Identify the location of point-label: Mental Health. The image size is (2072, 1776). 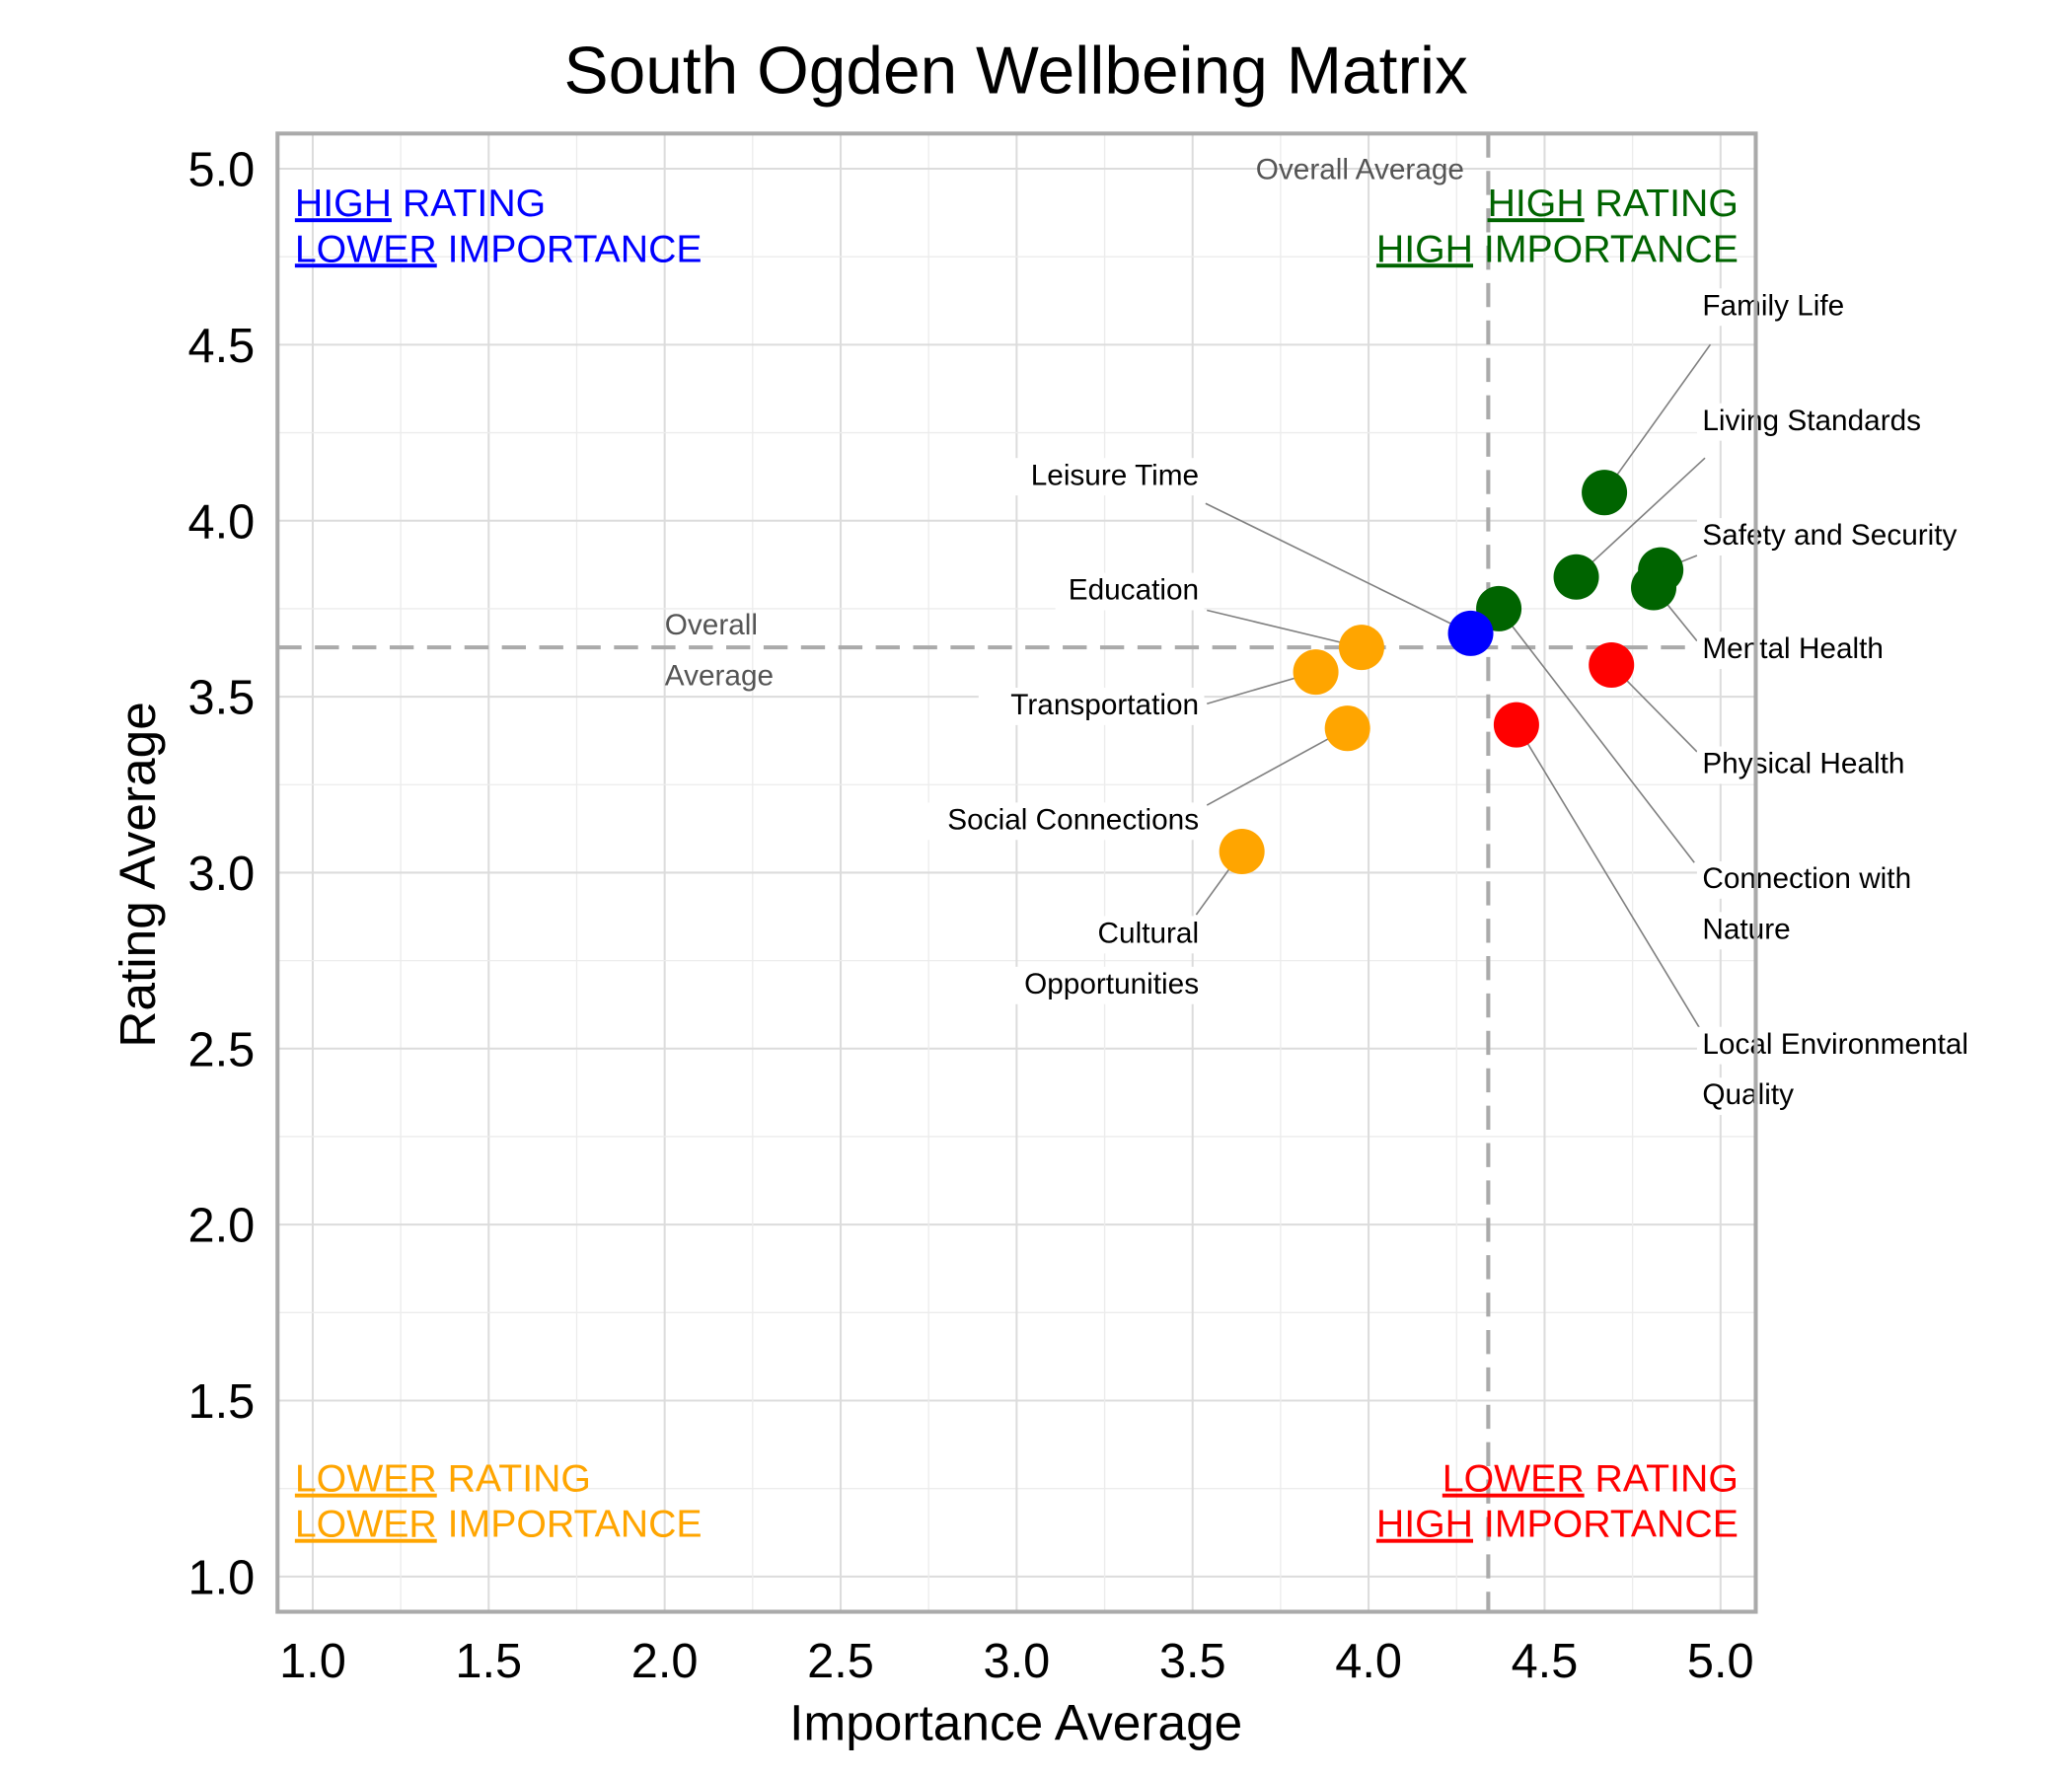
(1793, 648).